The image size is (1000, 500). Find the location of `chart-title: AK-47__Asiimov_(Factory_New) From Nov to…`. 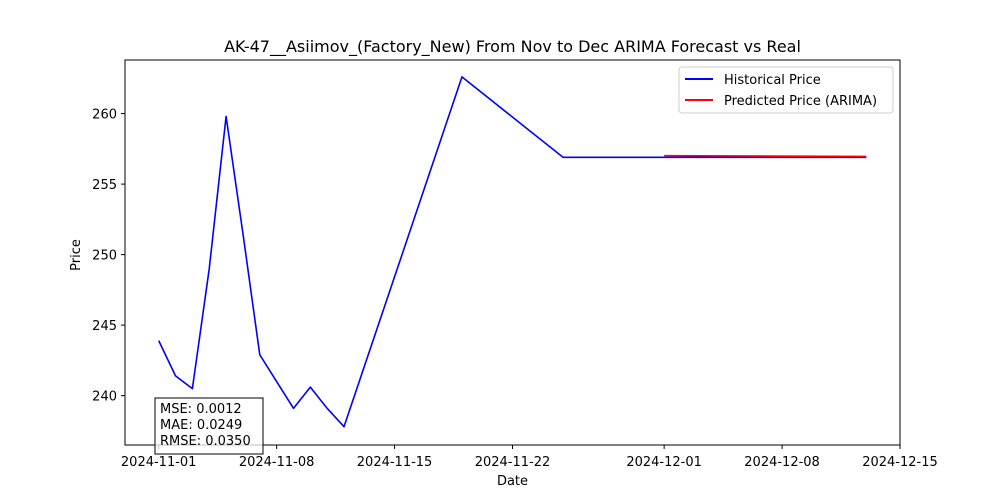

chart-title: AK-47__Asiimov_(Factory_New) From Nov to… is located at coordinates (512, 47).